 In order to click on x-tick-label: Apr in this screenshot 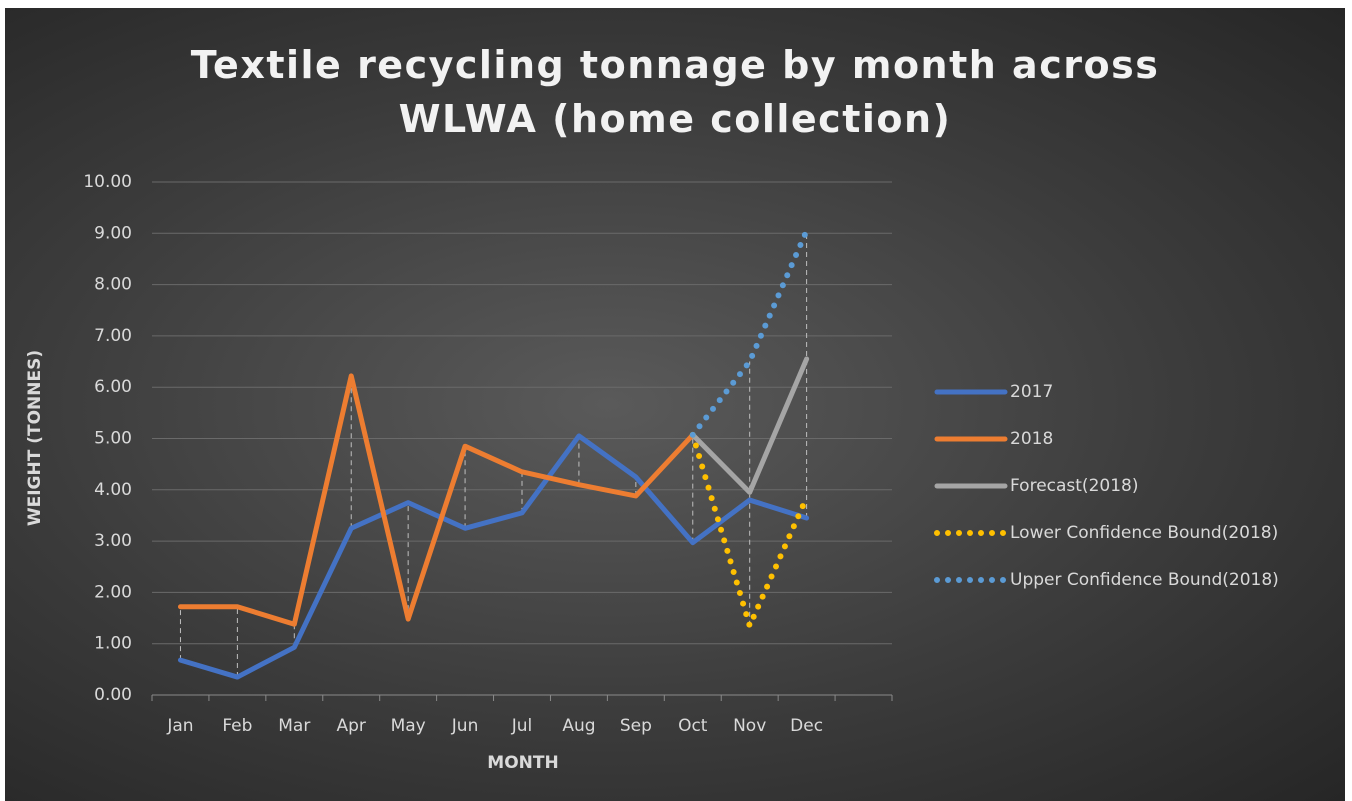, I will do `click(351, 726)`.